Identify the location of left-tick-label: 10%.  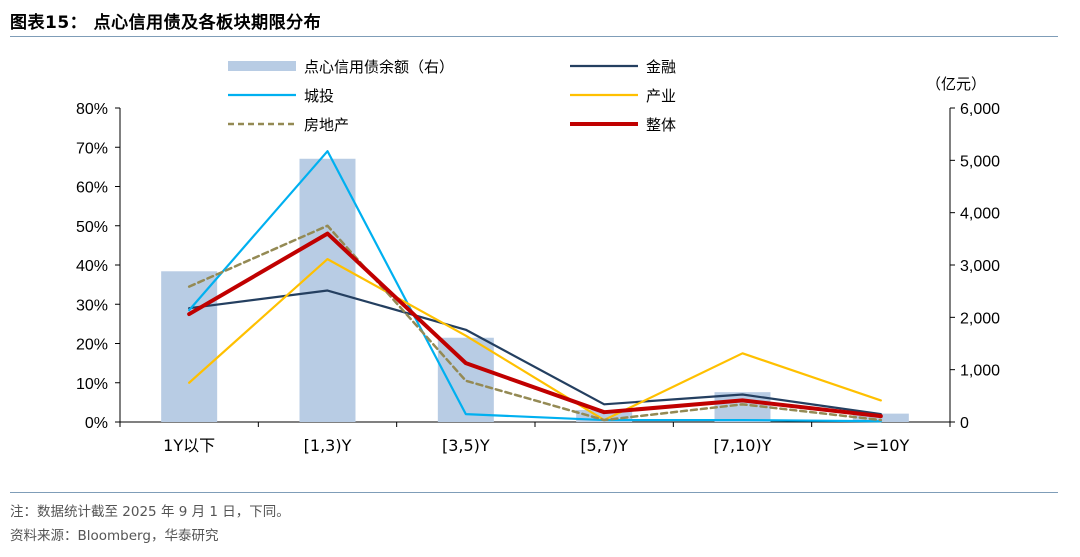
(92, 384).